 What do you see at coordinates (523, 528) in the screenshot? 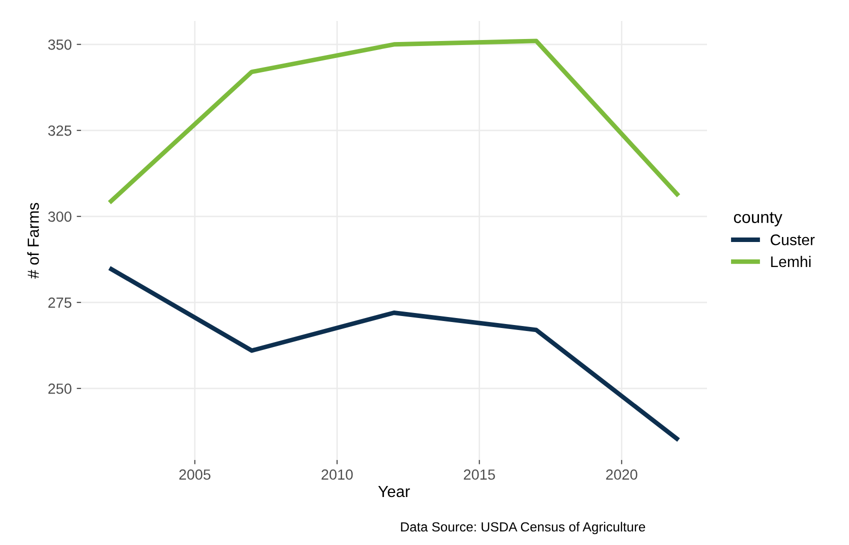
I see `source-note: Data Source: USDA Census of Agriculture` at bounding box center [523, 528].